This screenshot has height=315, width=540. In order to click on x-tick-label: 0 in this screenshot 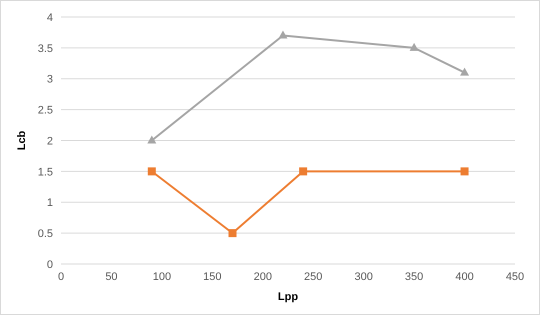, I will do `click(61, 276)`.